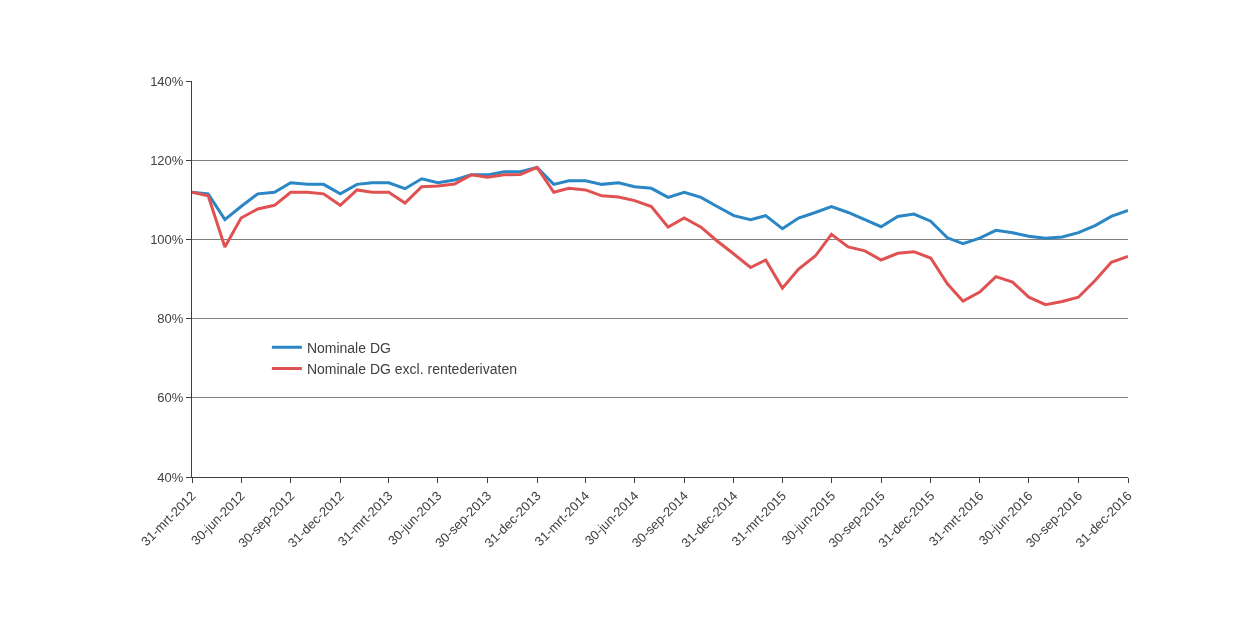 The height and width of the screenshot is (623, 1239). I want to click on legend-label: Nominale DG excl. rentederivaten, so click(411, 368).